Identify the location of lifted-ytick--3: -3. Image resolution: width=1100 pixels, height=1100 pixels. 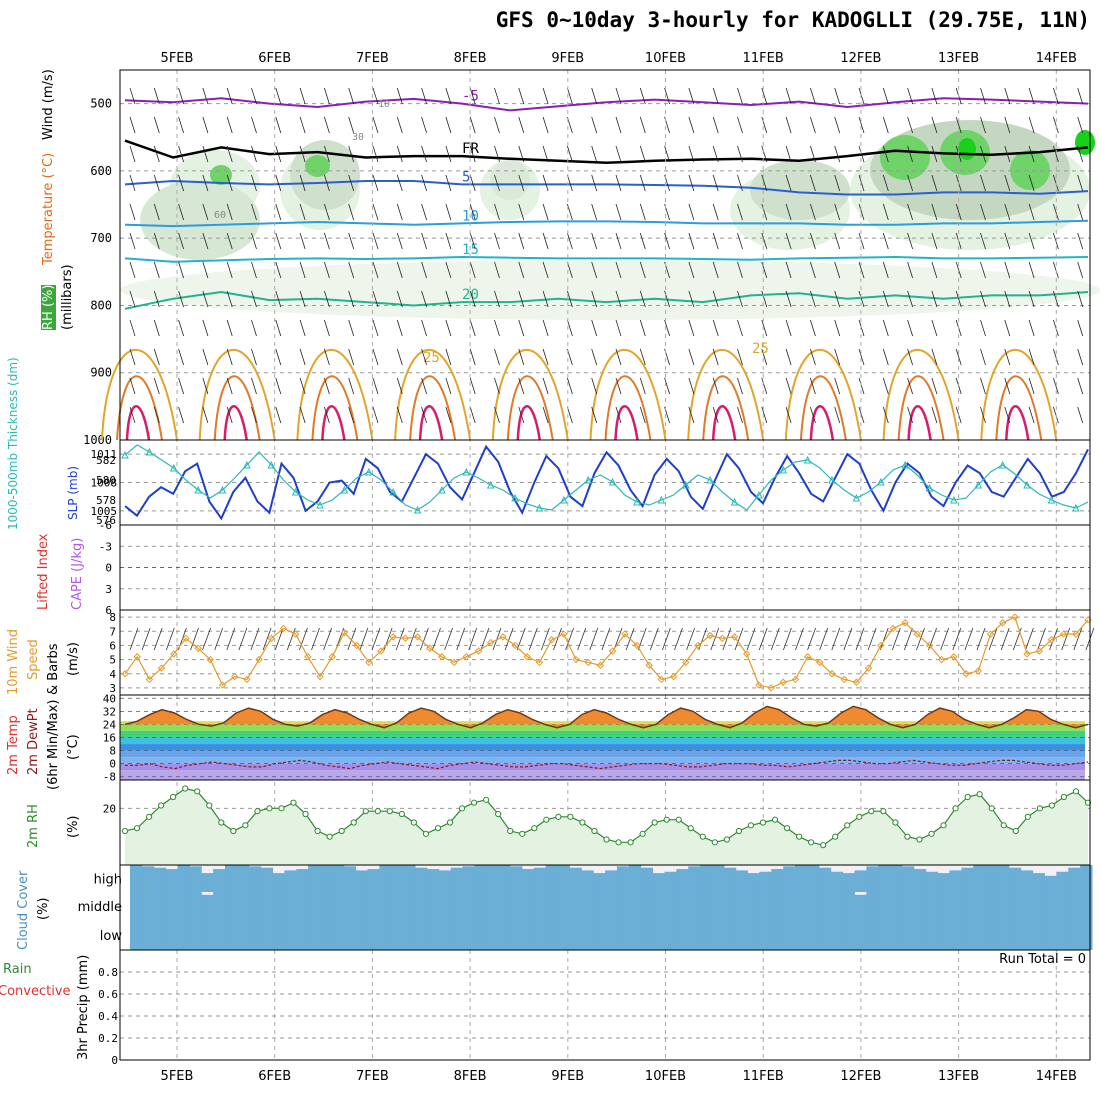
(105, 546).